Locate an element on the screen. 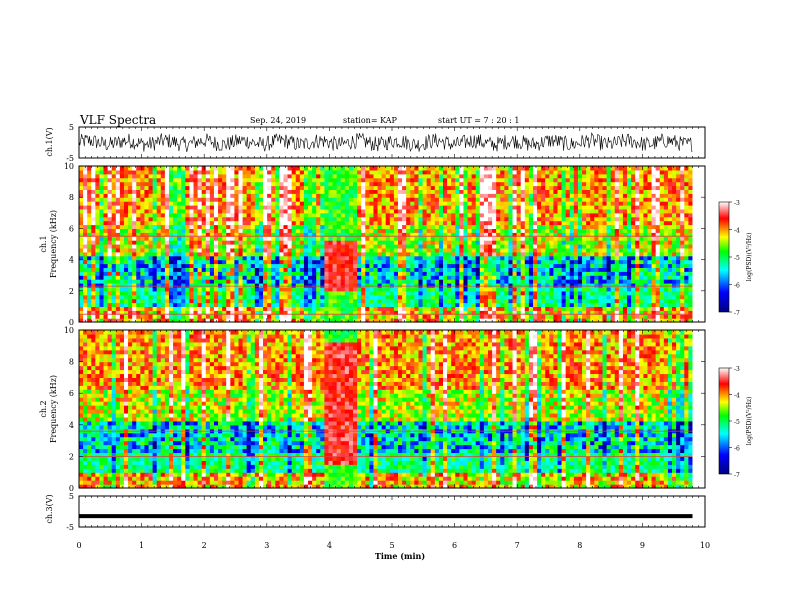 This screenshot has width=792, height=612. time-tick-label: 10 is located at coordinates (705, 545).